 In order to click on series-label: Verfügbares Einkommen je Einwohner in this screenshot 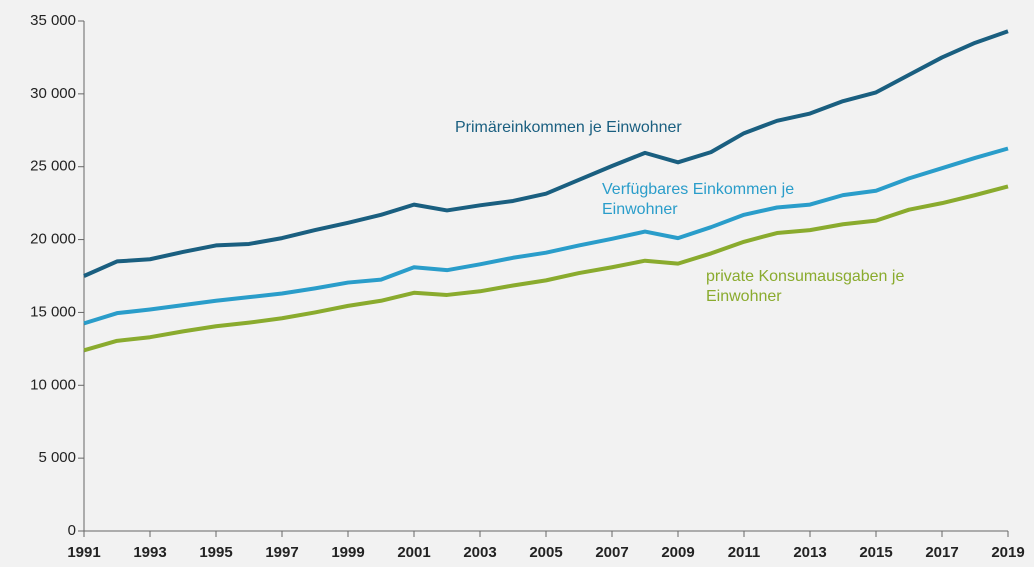, I will do `click(698, 199)`.